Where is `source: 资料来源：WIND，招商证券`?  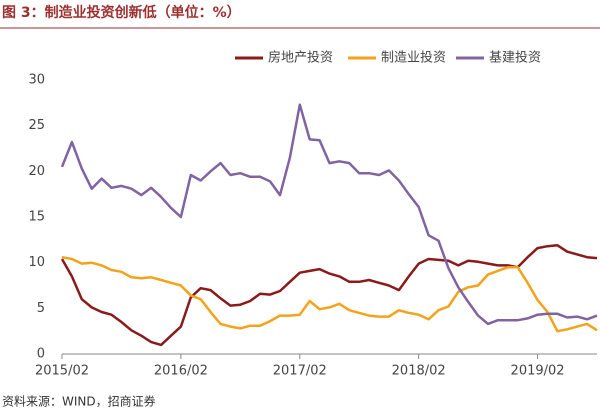
source: 资料来源：WIND，招商证券 is located at coordinates (79, 401).